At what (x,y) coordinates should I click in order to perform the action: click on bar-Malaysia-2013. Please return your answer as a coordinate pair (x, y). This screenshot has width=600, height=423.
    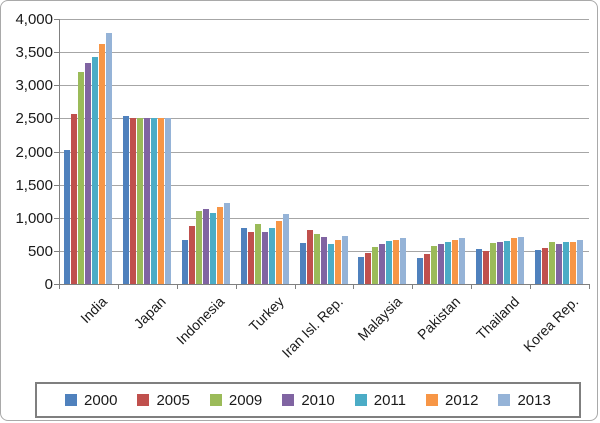
    Looking at the image, I should click on (403, 260).